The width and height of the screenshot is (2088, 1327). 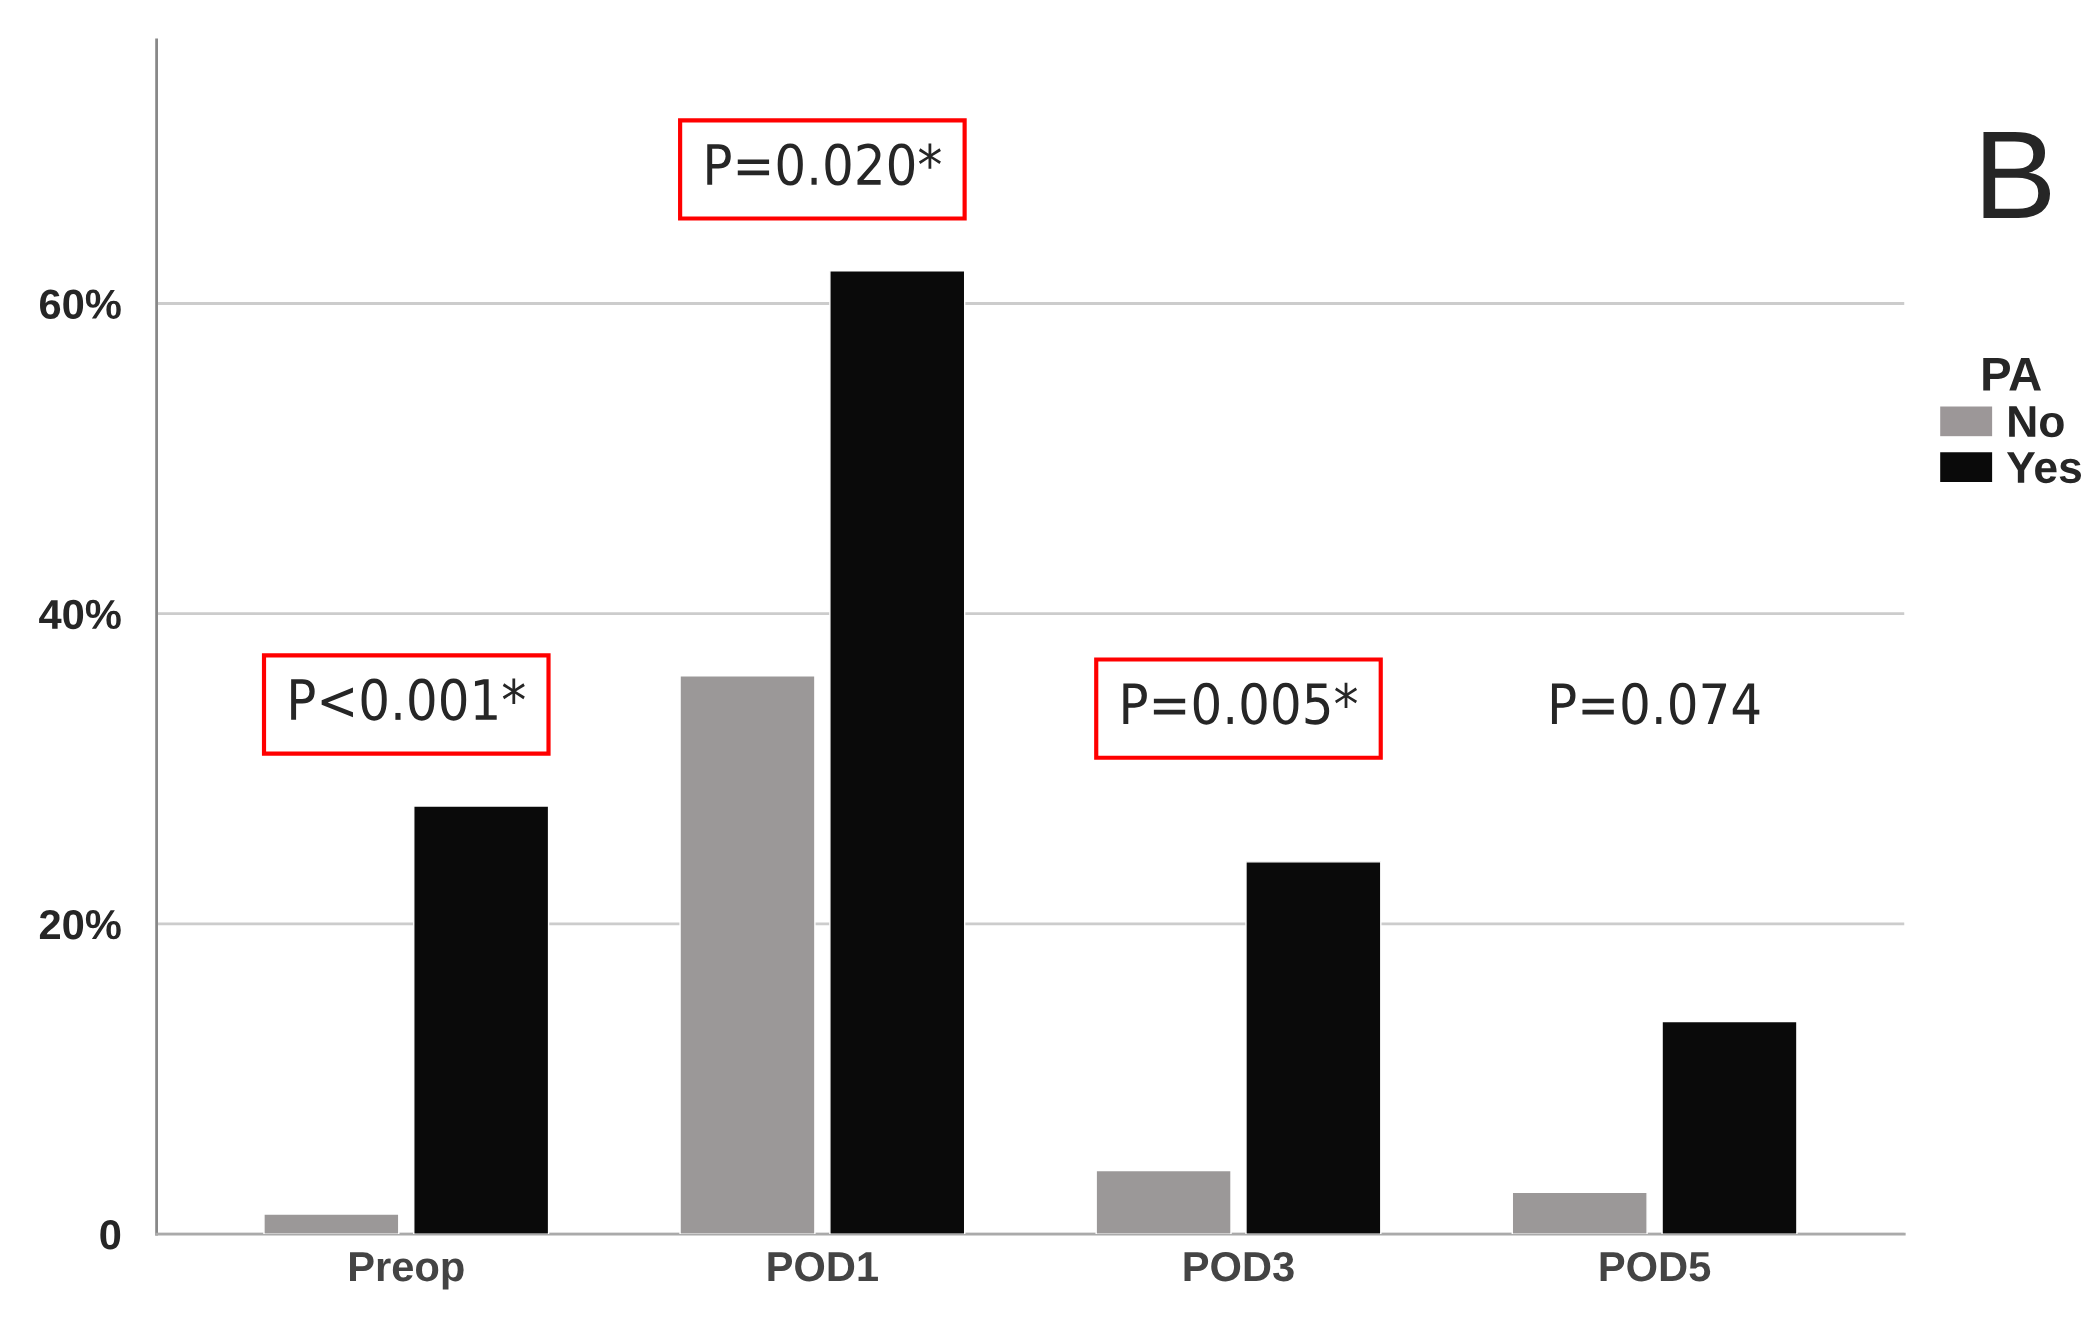 What do you see at coordinates (110, 1235) in the screenshot?
I see `y-tick-label: 0` at bounding box center [110, 1235].